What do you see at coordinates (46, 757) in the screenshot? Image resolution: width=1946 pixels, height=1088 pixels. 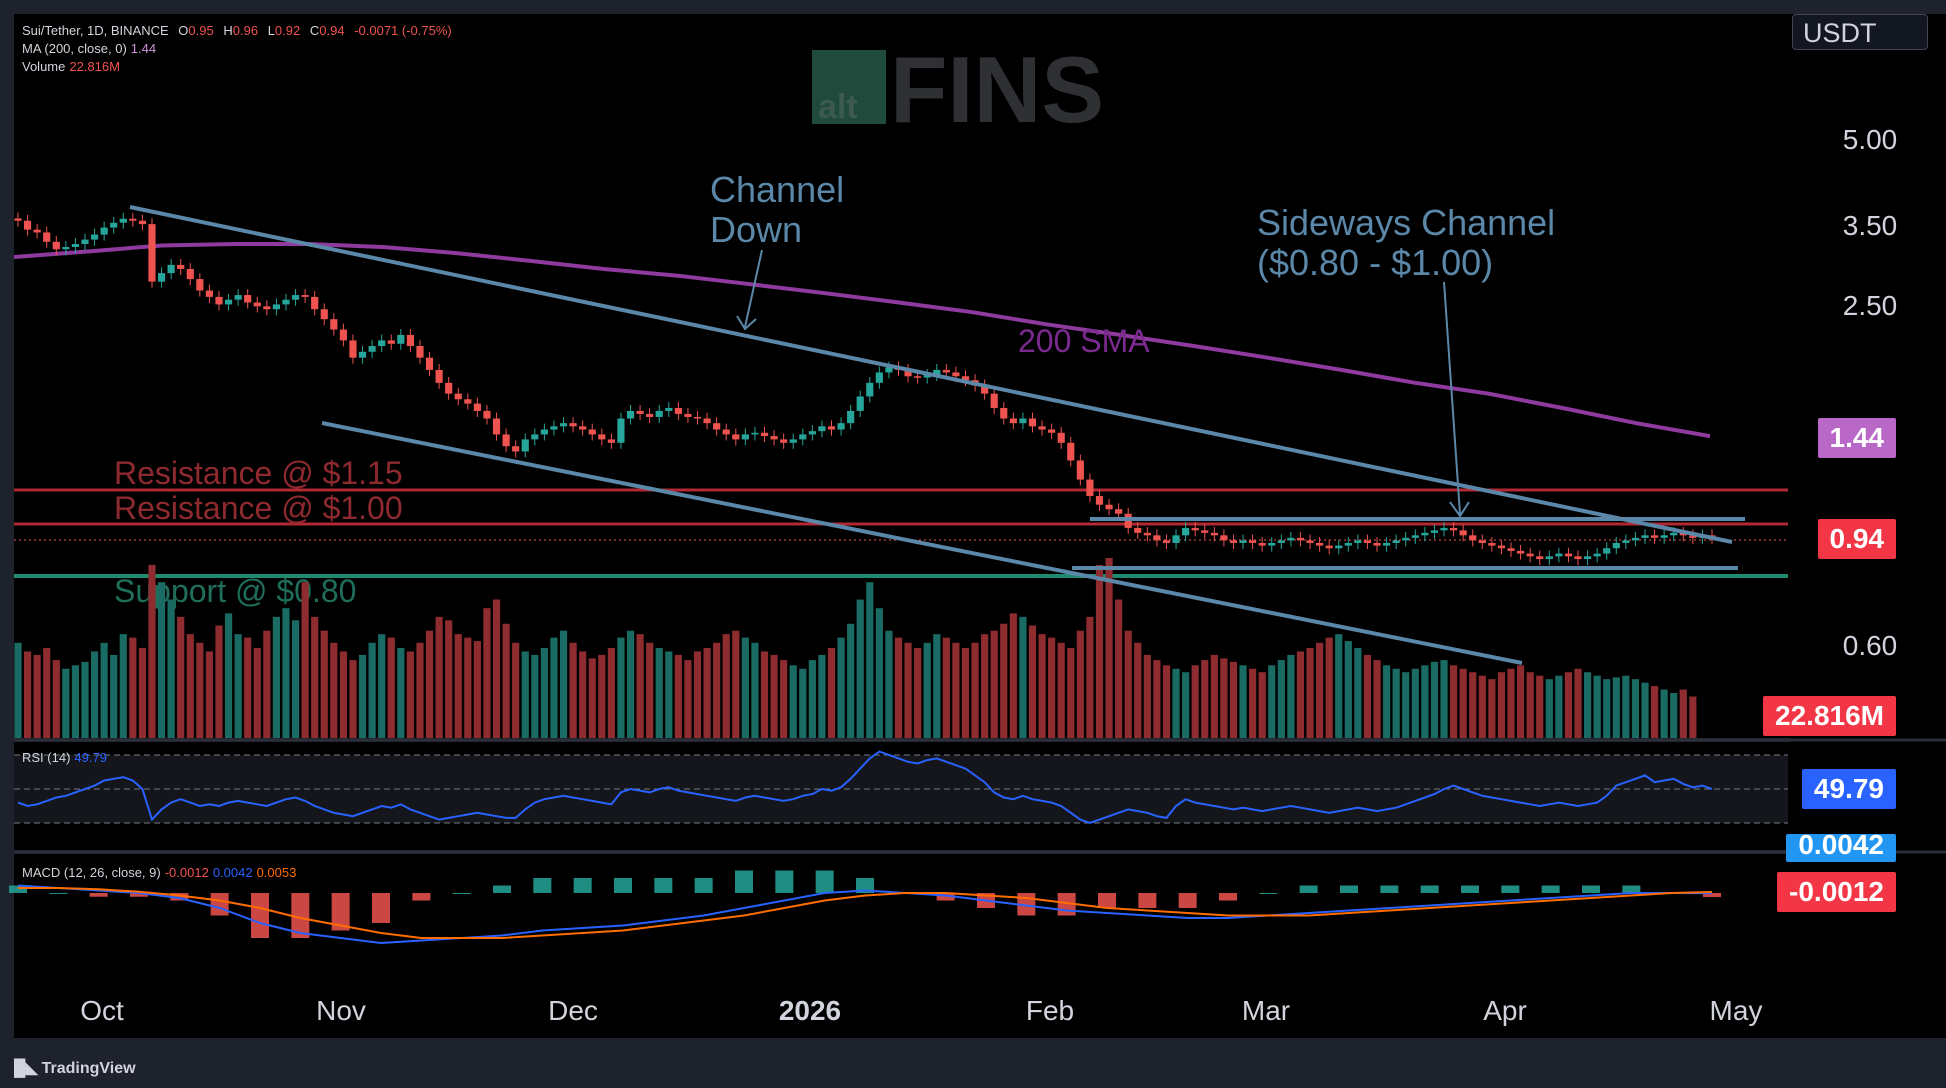 I see `rsi-legend-label: RSI (14)` at bounding box center [46, 757].